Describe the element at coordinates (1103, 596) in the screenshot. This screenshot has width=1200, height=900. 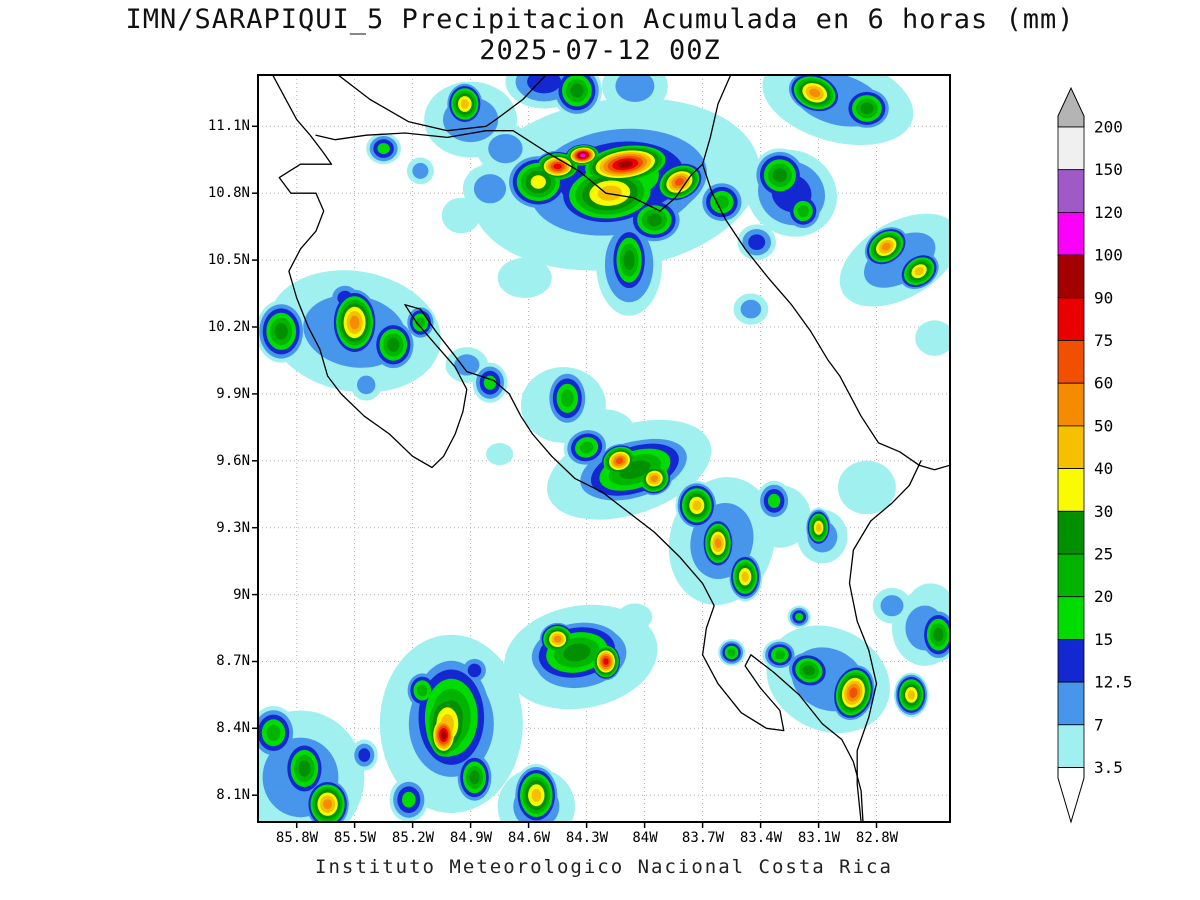
I see `colorbar-level-label: 20` at that location.